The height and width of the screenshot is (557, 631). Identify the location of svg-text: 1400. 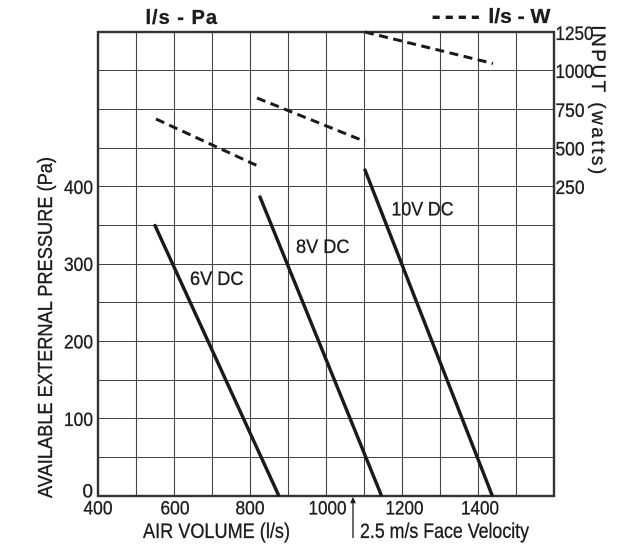
(480, 509).